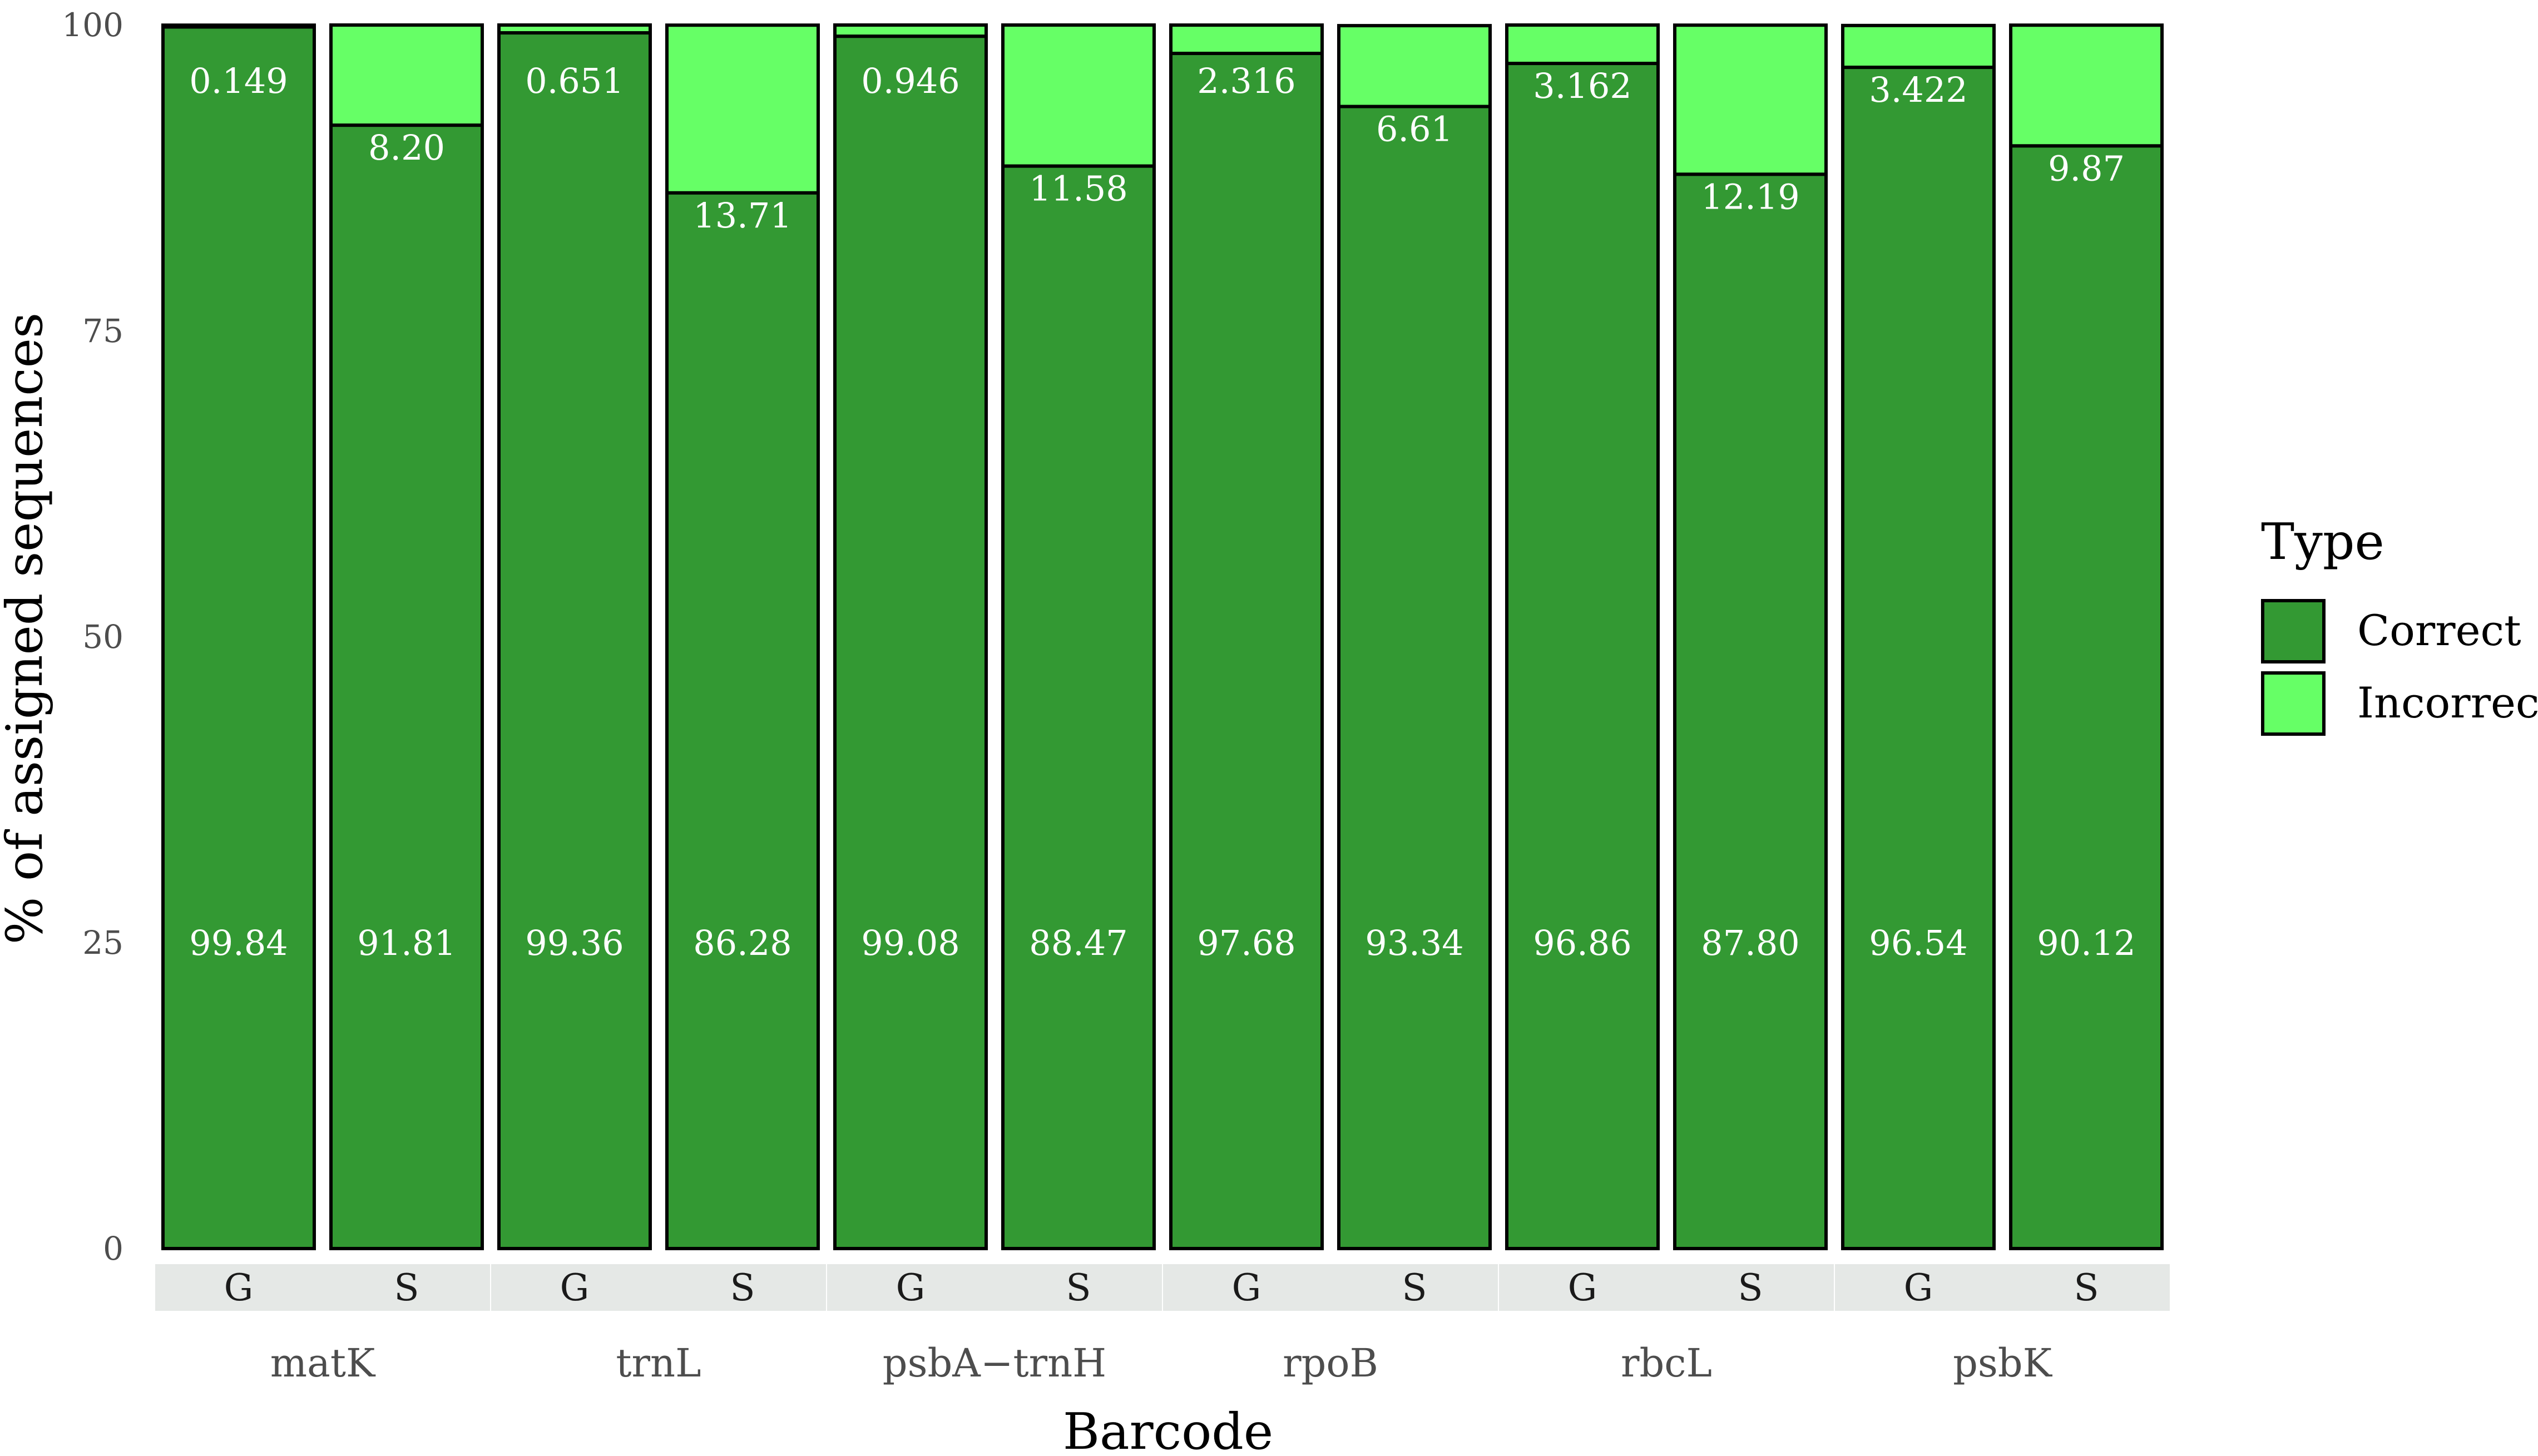 This screenshot has width=2538, height=1456. I want to click on data-label-correct: 96.86, so click(1582, 943).